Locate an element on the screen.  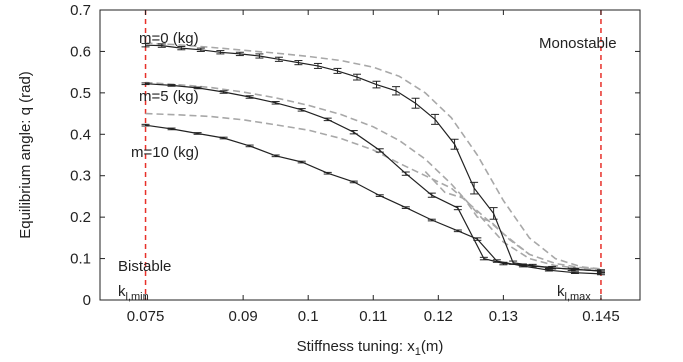
y-tick-label-0: 0 is located at coordinates (87, 300).